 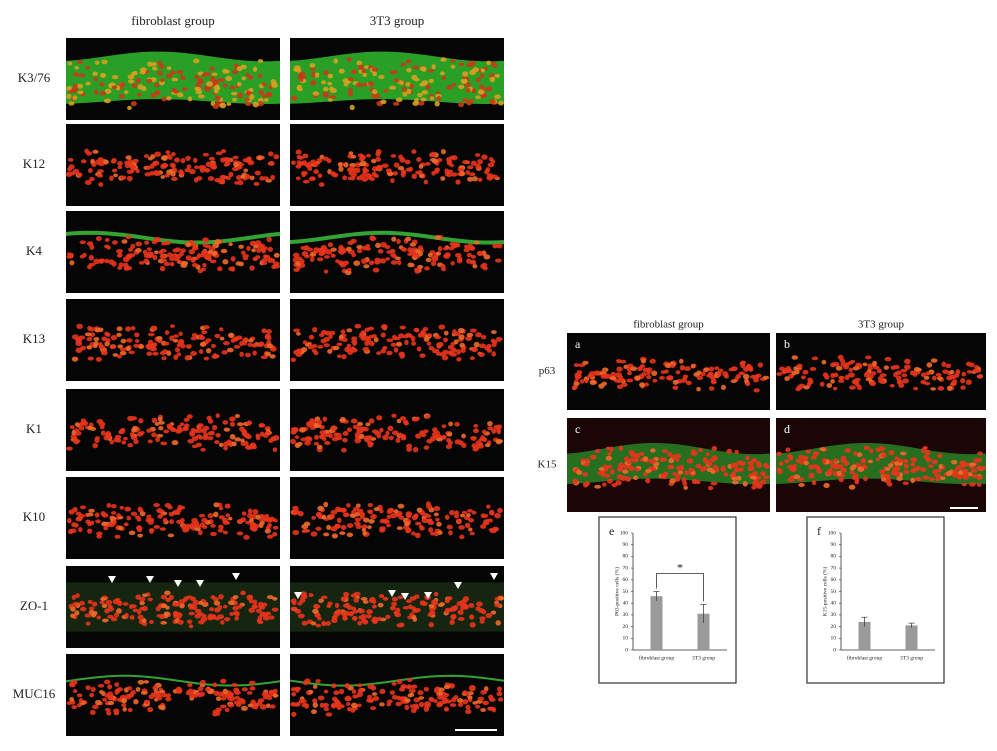 What do you see at coordinates (34, 250) in the screenshot?
I see `row-label: K4` at bounding box center [34, 250].